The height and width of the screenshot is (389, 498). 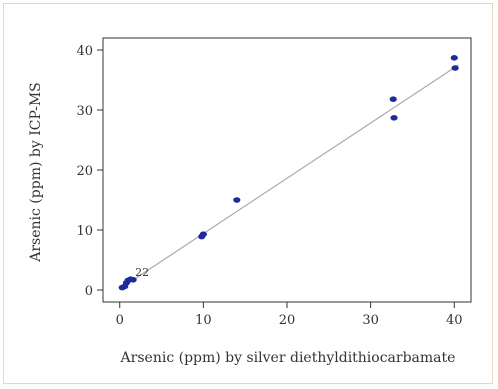 I want to click on annotations-group: 22, so click(x=142, y=272).